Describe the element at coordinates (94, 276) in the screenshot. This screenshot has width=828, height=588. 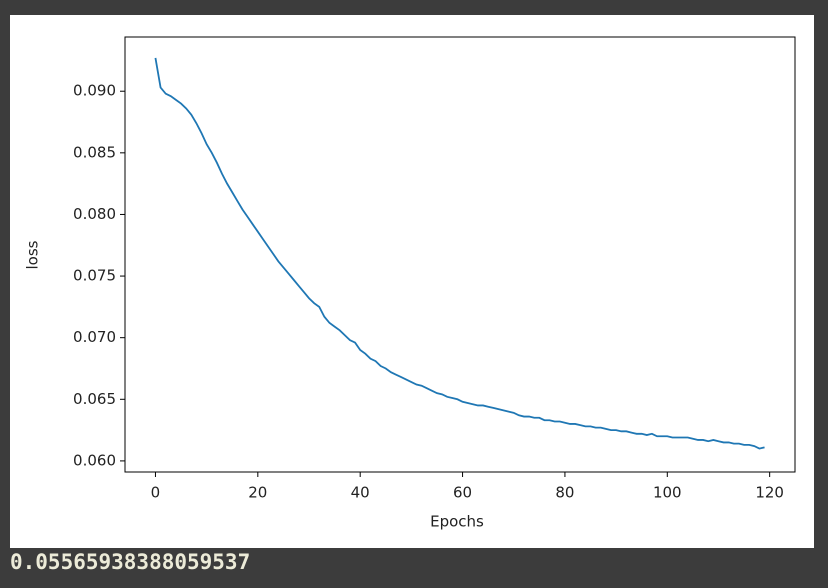
I see `y-tick-label: 0.075` at that location.